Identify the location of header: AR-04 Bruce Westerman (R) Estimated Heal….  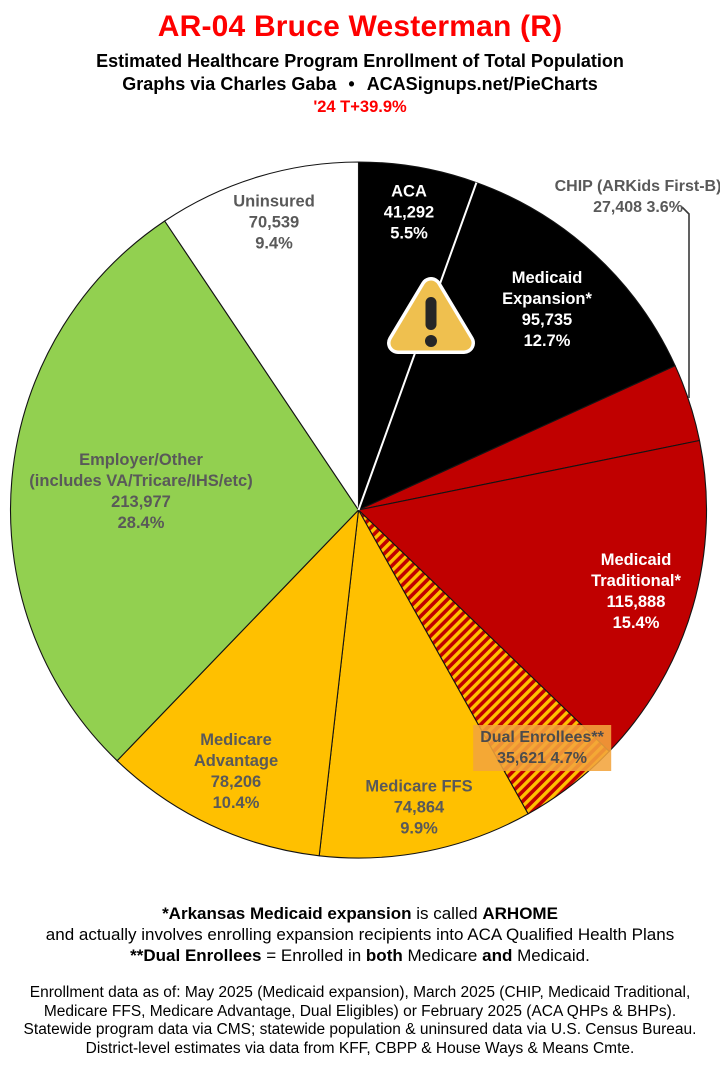
(360, 58).